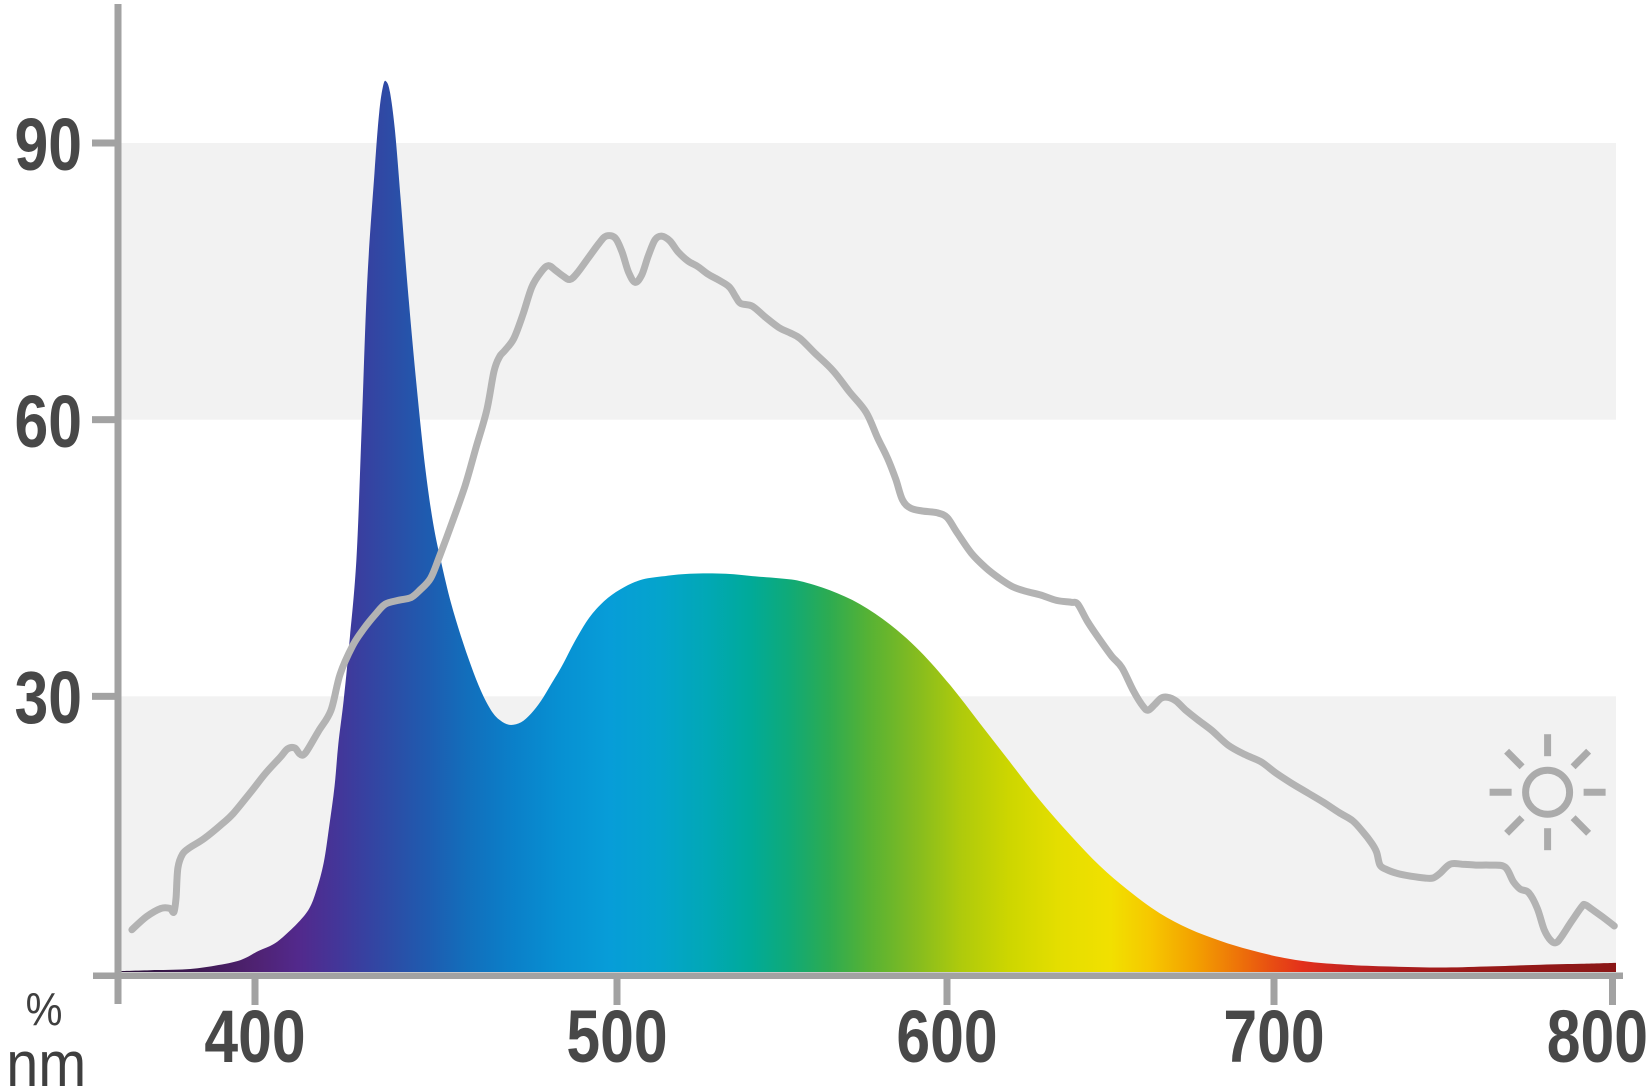 The height and width of the screenshot is (1087, 1648). What do you see at coordinates (1597, 1036) in the screenshot?
I see `x-tick-label-800: 800` at bounding box center [1597, 1036].